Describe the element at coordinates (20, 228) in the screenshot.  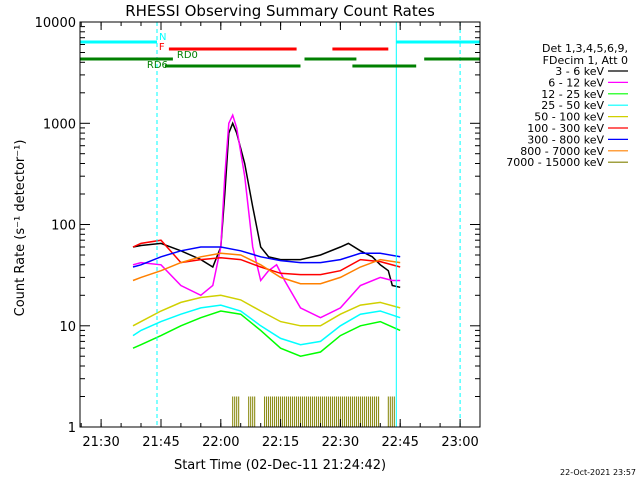
I see `y-axis-label: Count Rate (s⁻¹ detector⁻¹)` at that location.